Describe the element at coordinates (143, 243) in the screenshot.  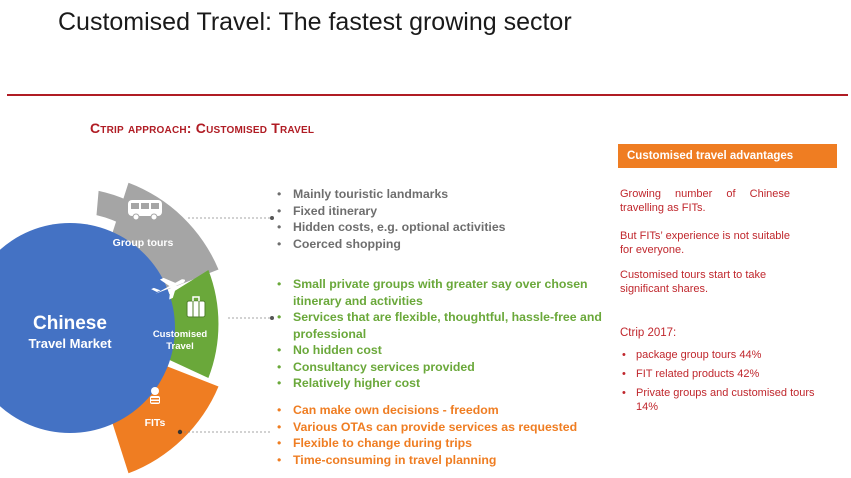
I see `segment-label-group: Group tours` at that location.